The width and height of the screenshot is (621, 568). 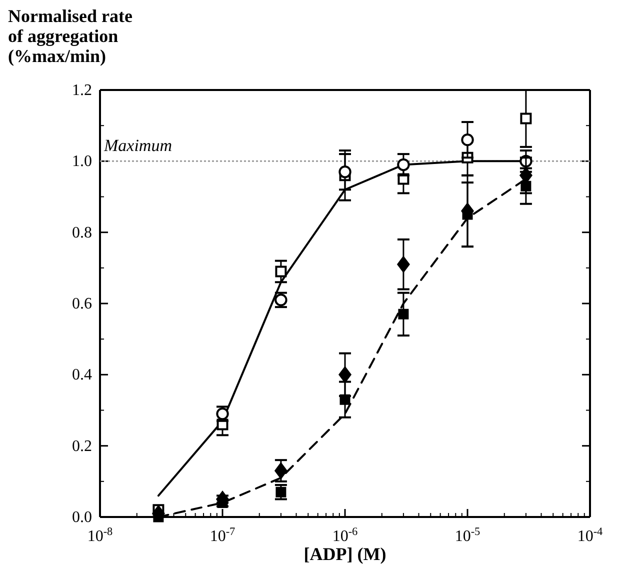 I want to click on ref-line-label: Maximum, so click(x=137, y=146).